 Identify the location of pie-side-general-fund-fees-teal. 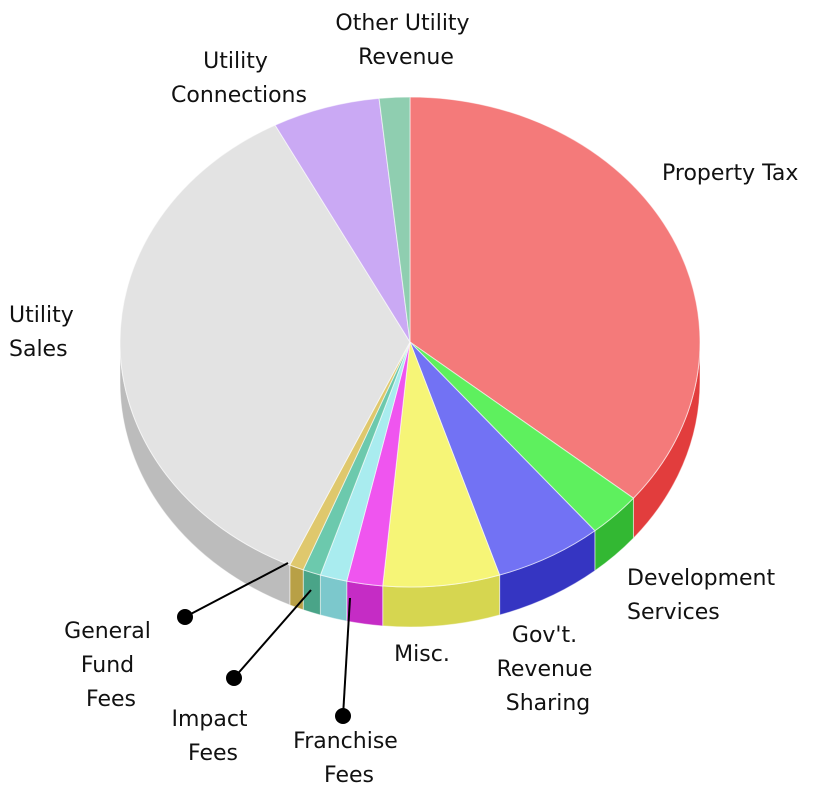
(311, 592).